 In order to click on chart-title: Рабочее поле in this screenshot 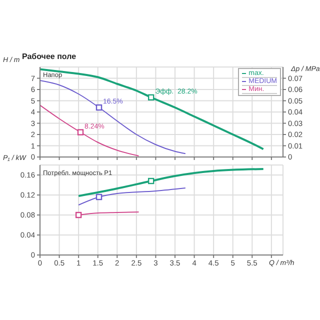, I will do `click(49, 56)`.